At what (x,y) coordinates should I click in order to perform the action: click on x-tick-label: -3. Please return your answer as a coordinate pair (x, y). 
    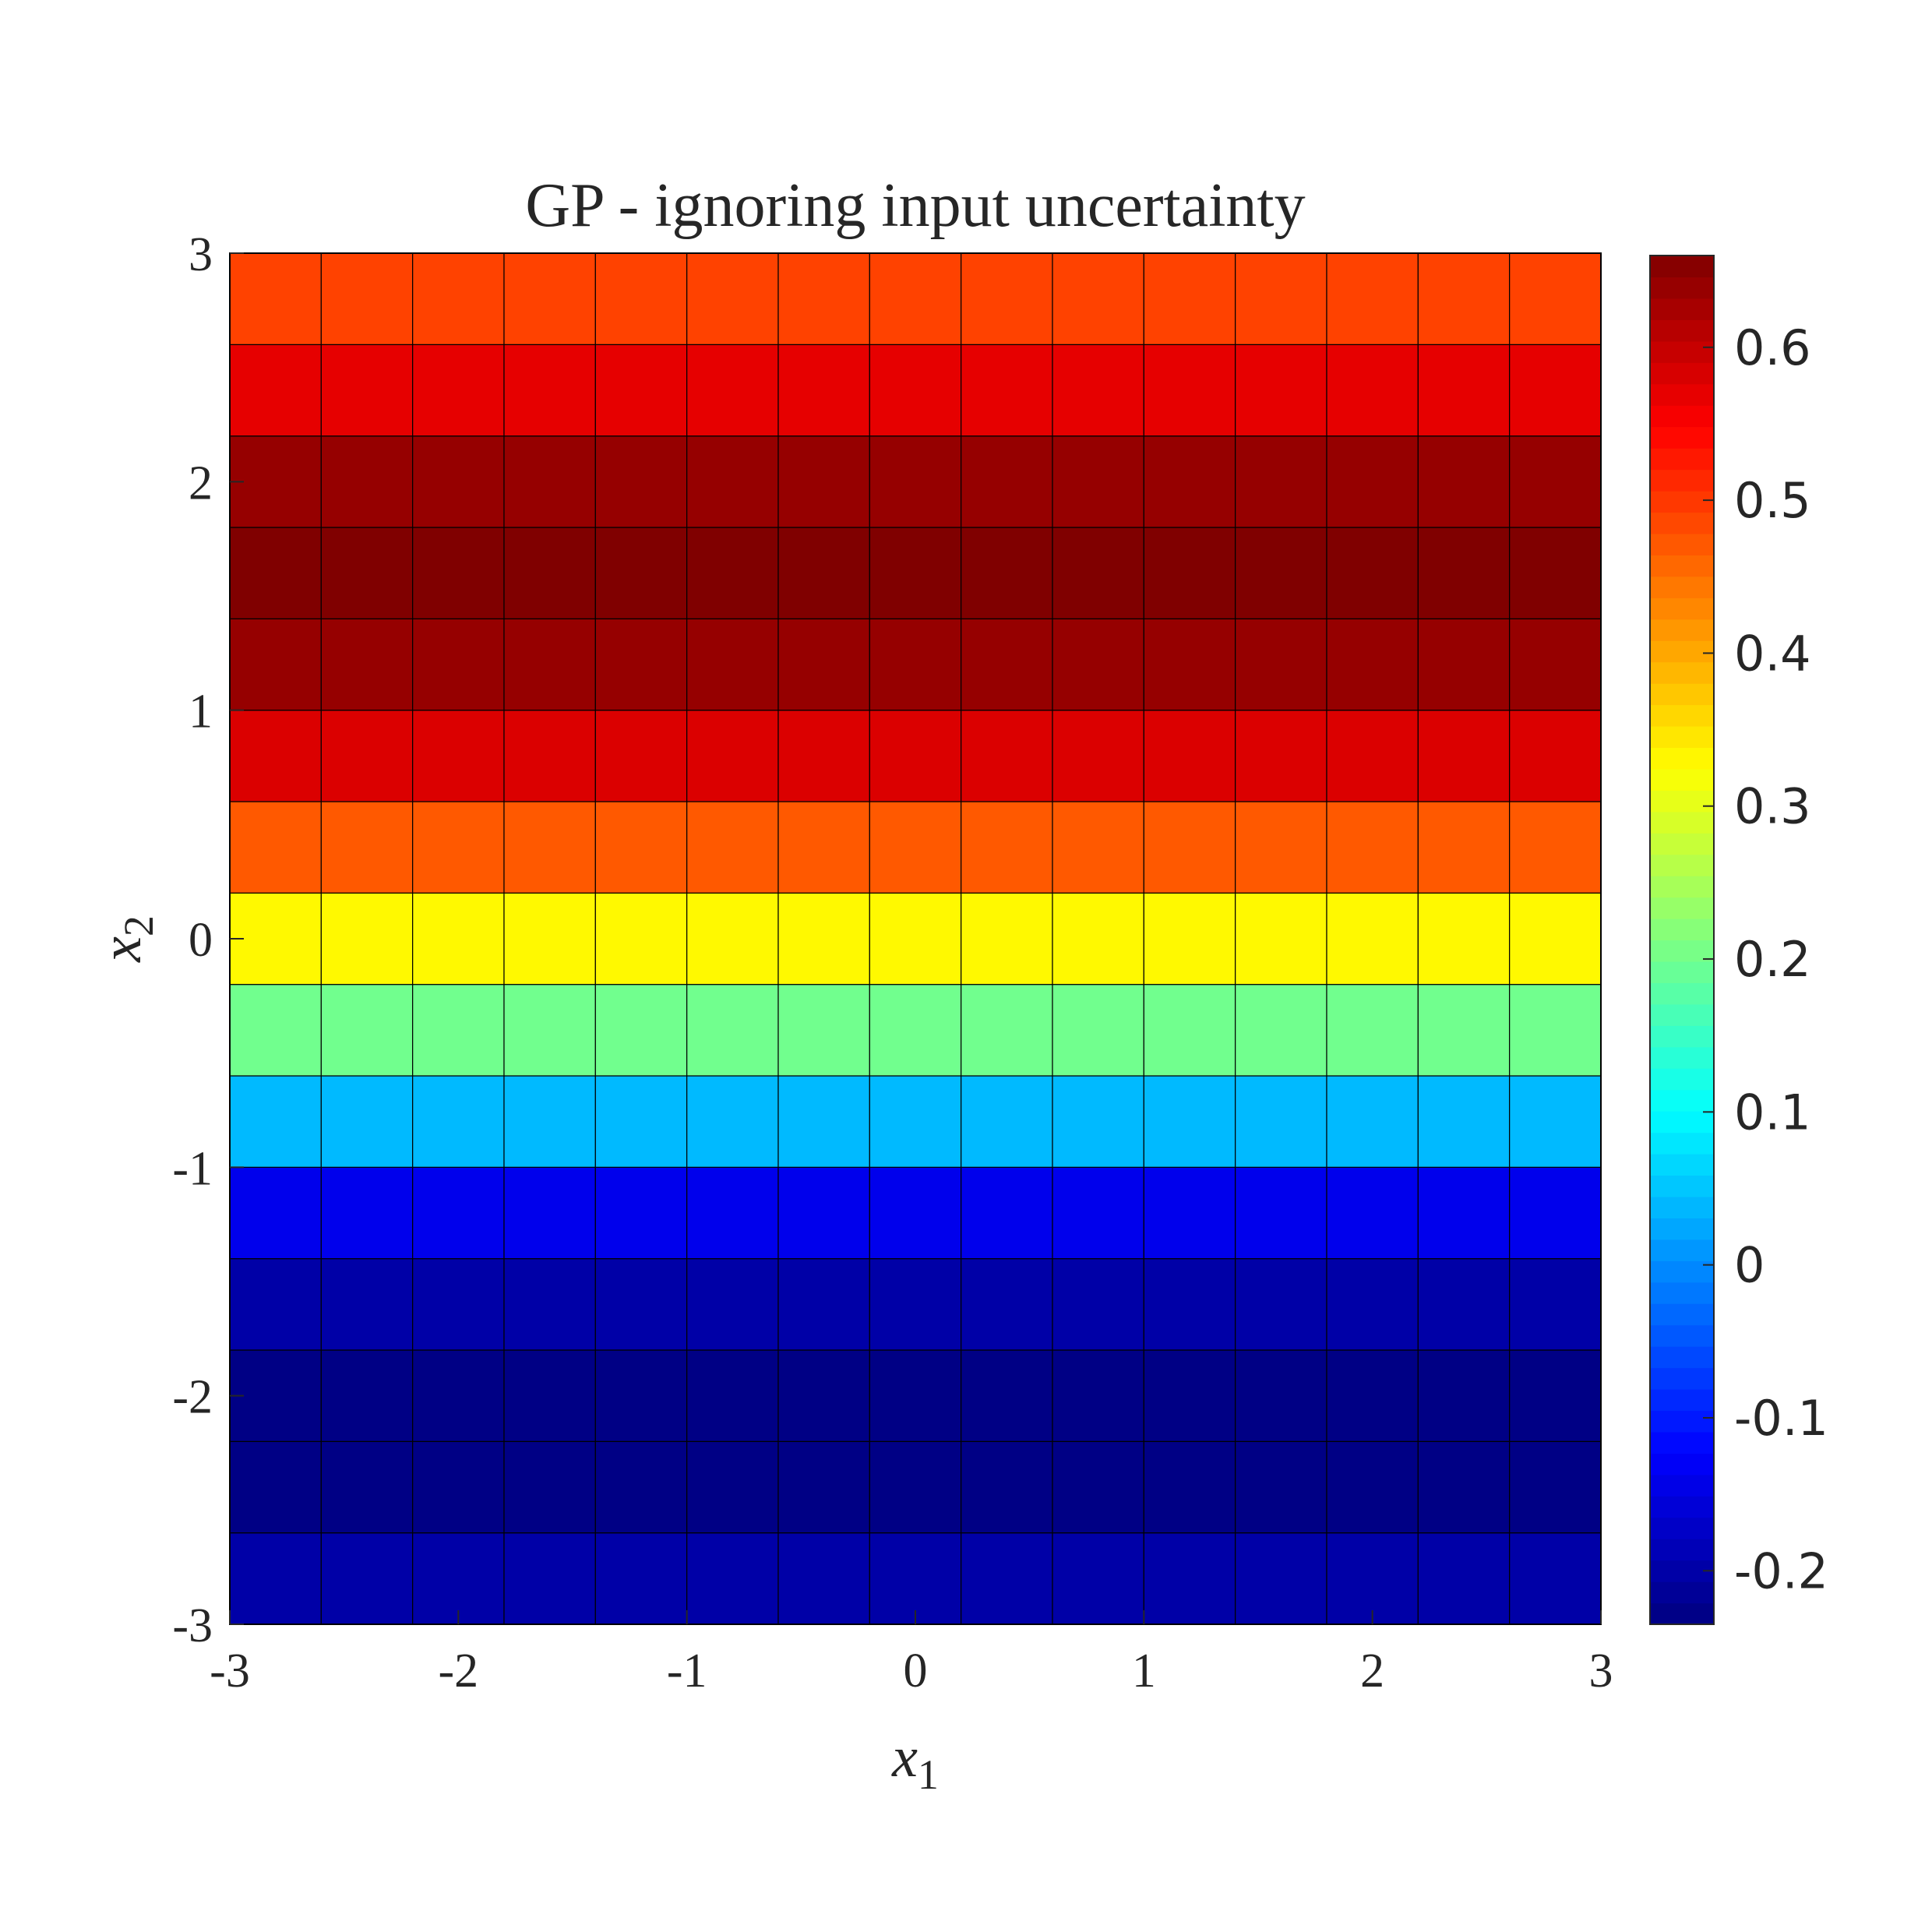
    Looking at the image, I should click on (230, 1671).